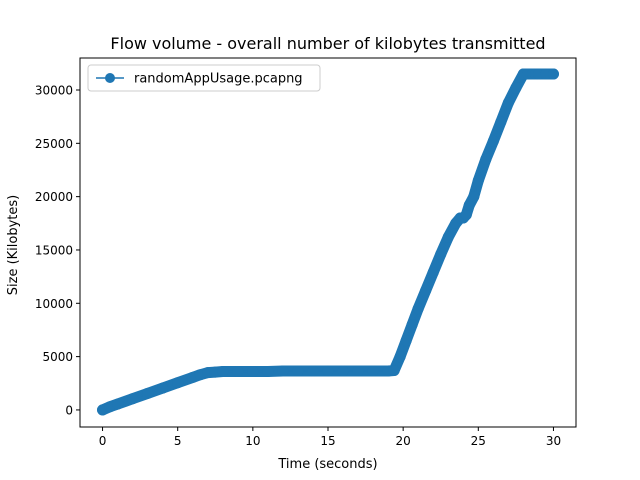  What do you see at coordinates (57, 357) in the screenshot?
I see `y-tick-label: 5000` at bounding box center [57, 357].